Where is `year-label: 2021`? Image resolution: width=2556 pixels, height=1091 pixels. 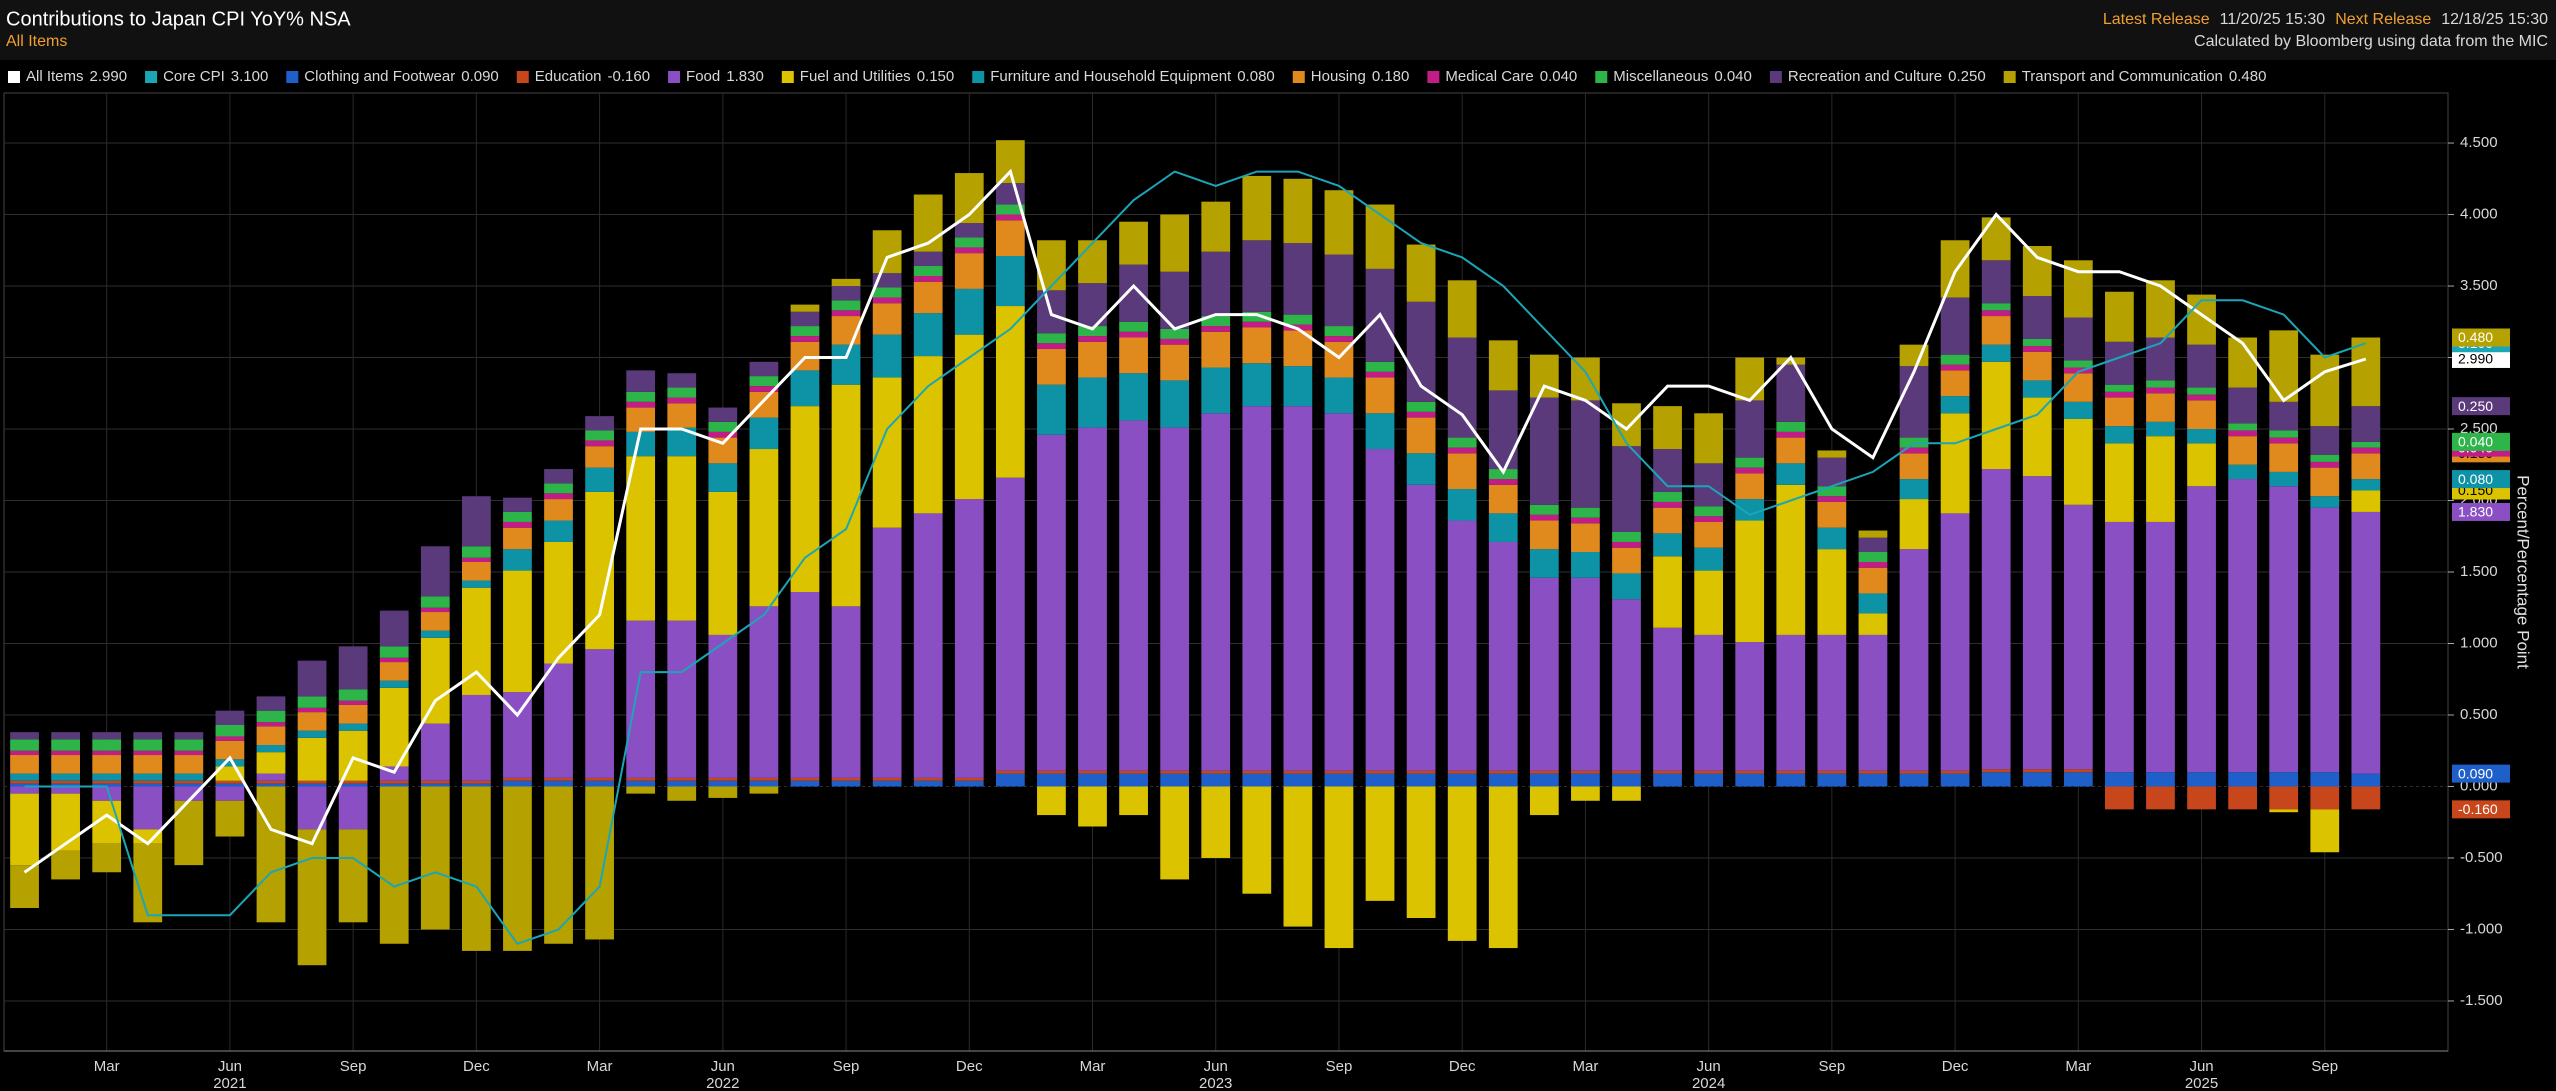
year-label: 2021 is located at coordinates (229, 1083).